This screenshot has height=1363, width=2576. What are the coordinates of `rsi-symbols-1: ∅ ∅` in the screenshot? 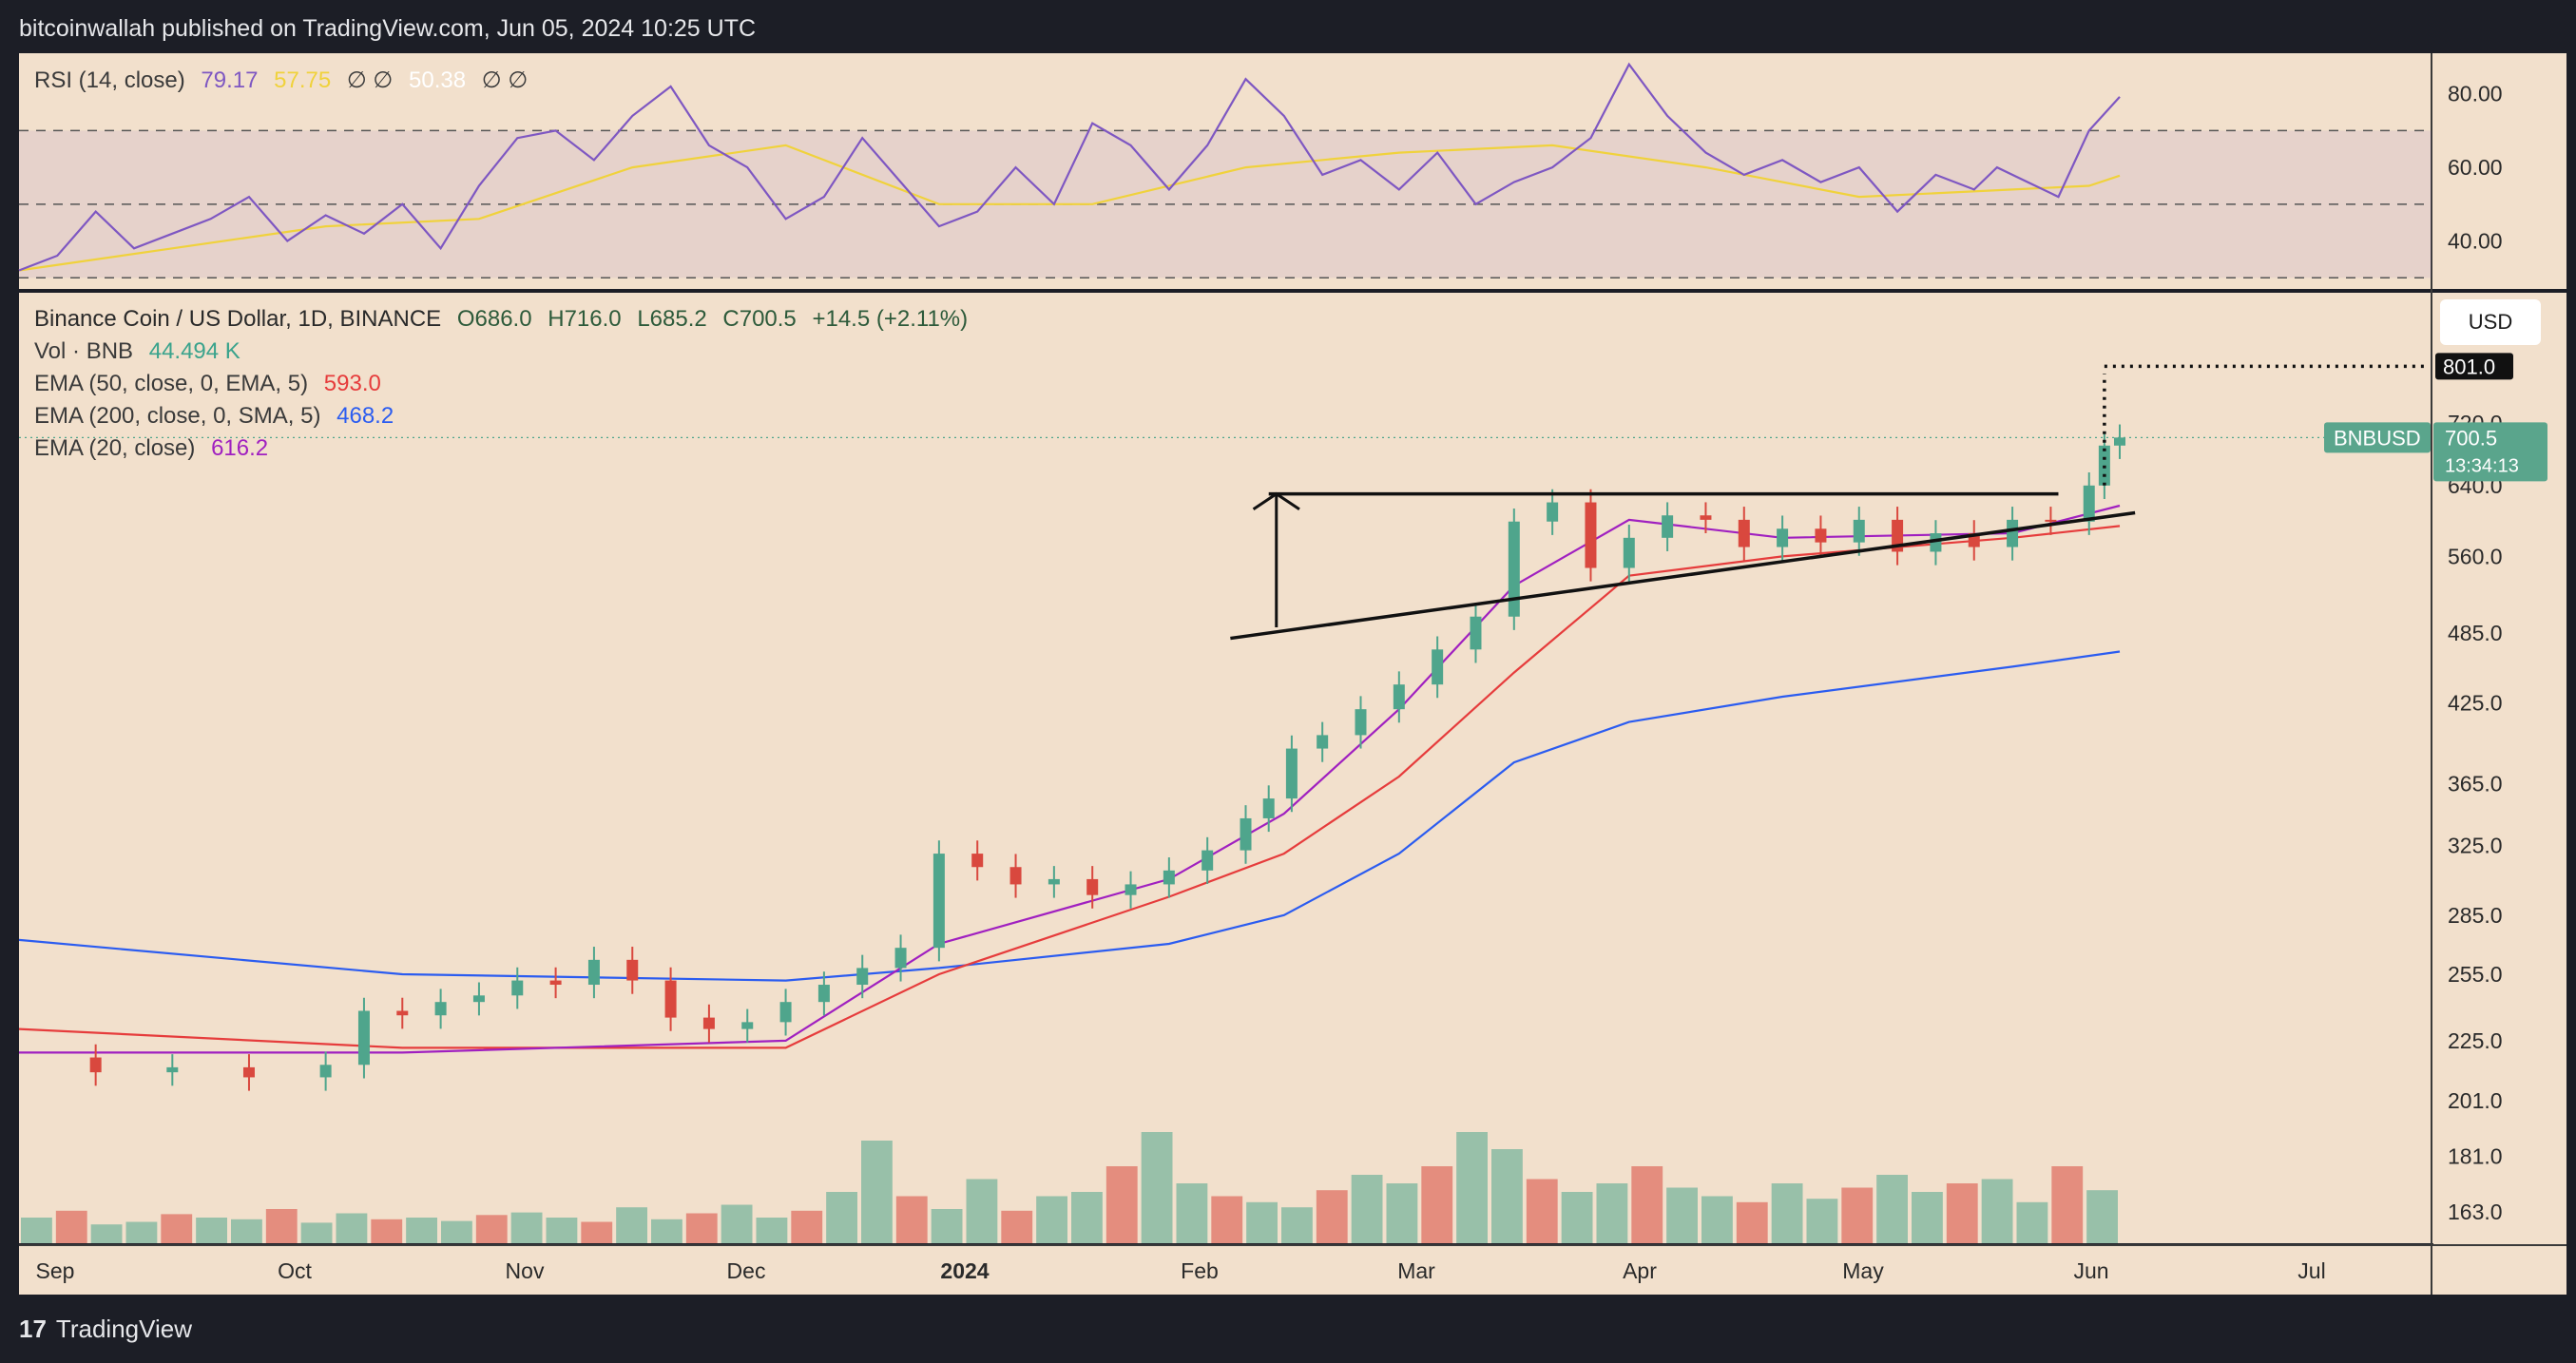 It's located at (370, 80).